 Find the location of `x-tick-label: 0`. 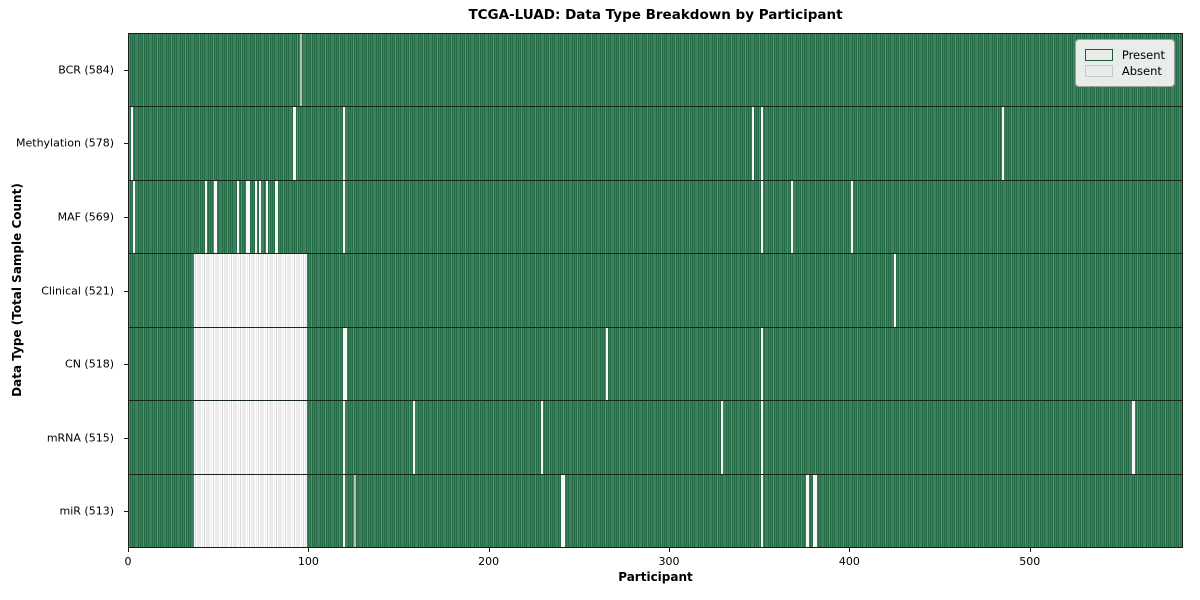

x-tick-label: 0 is located at coordinates (128, 561).